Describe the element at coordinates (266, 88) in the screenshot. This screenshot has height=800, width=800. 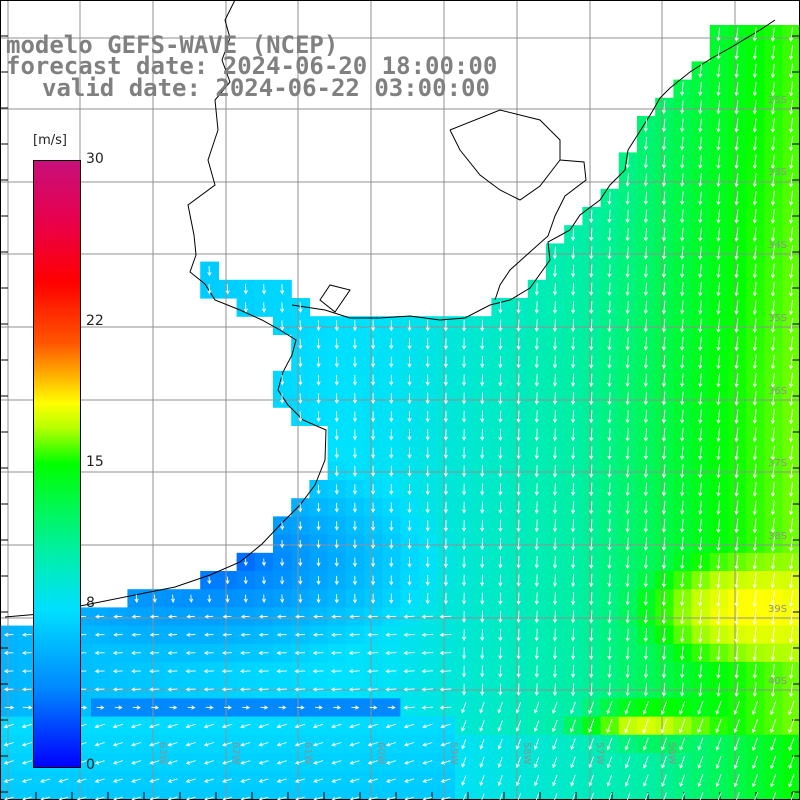
I see `title-line-3: valid date: 2024-06-22 03:00:00` at that location.